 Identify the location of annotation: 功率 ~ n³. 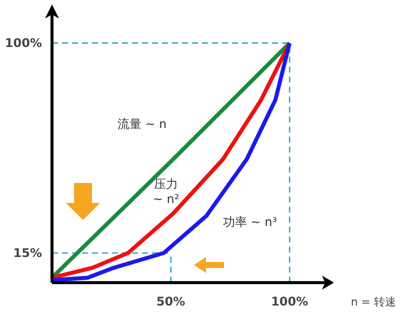
(250, 222).